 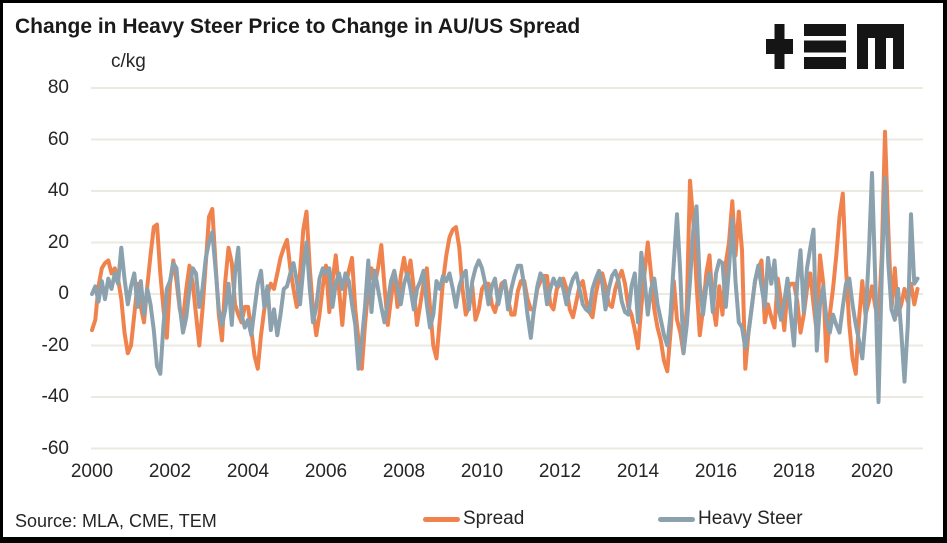 I want to click on y-tick-label: 60, so click(x=58, y=139).